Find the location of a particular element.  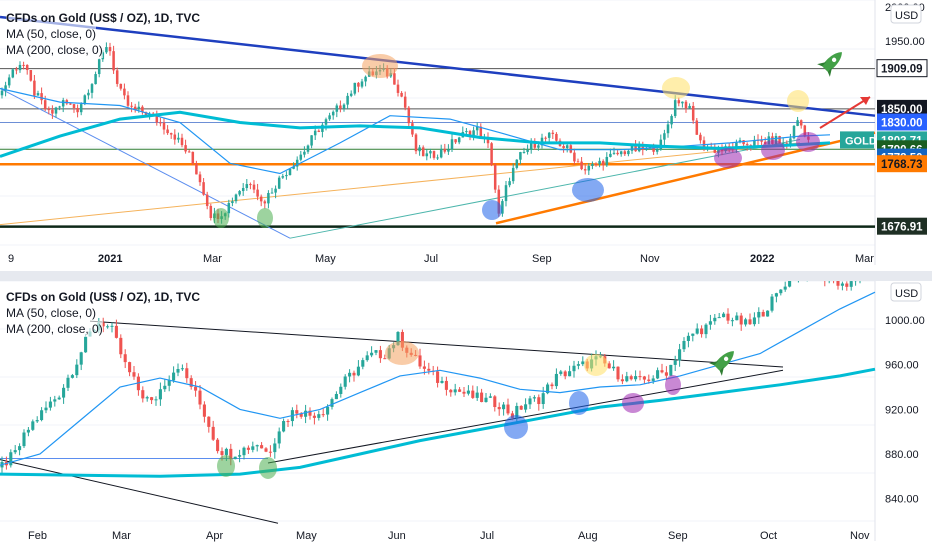

panel-divider is located at coordinates (466, 276).